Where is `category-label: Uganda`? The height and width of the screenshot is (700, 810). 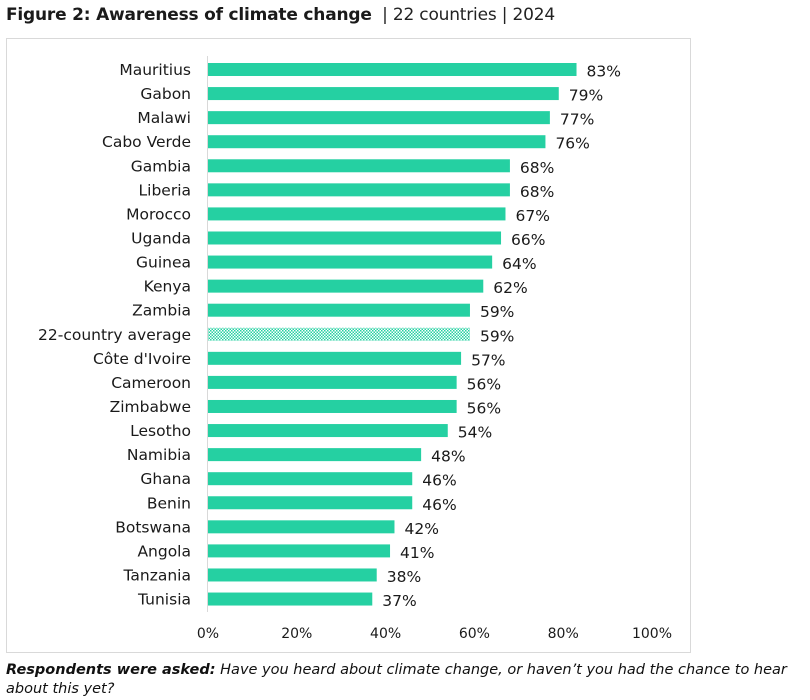
category-label: Uganda is located at coordinates (161, 238).